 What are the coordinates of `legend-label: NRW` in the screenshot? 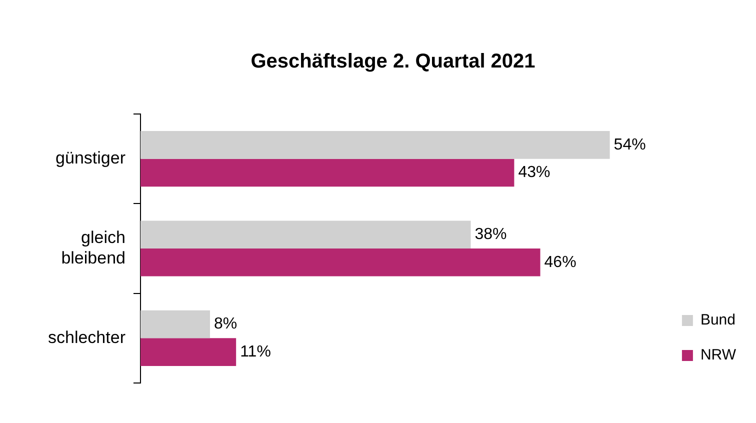 It's located at (718, 355).